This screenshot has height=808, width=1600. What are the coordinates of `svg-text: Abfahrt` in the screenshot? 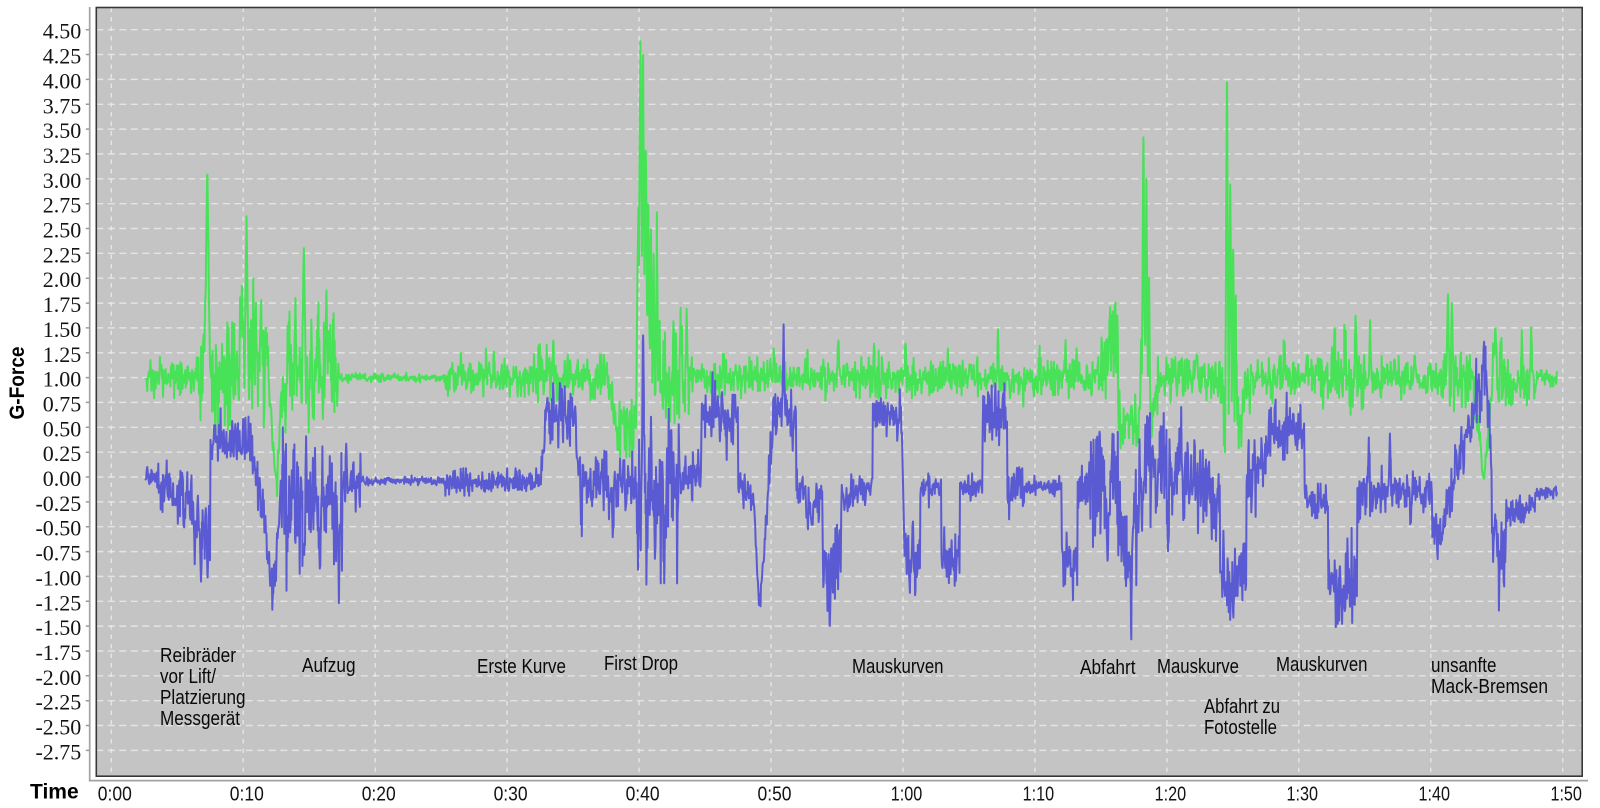 It's located at (1108, 668).